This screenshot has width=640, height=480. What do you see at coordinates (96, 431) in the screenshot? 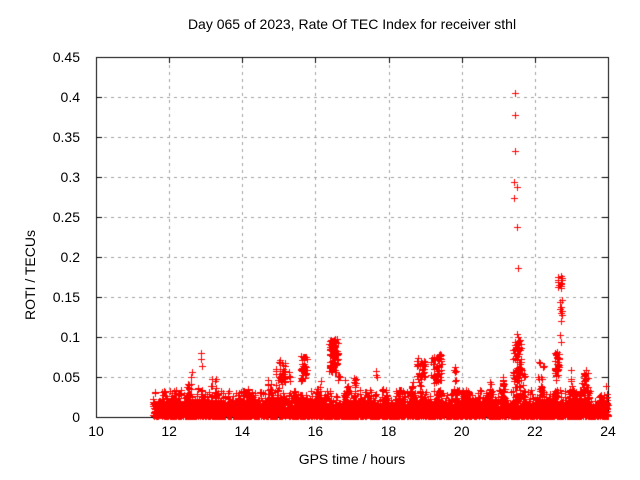
I see `x-tick-label: 10` at bounding box center [96, 431].